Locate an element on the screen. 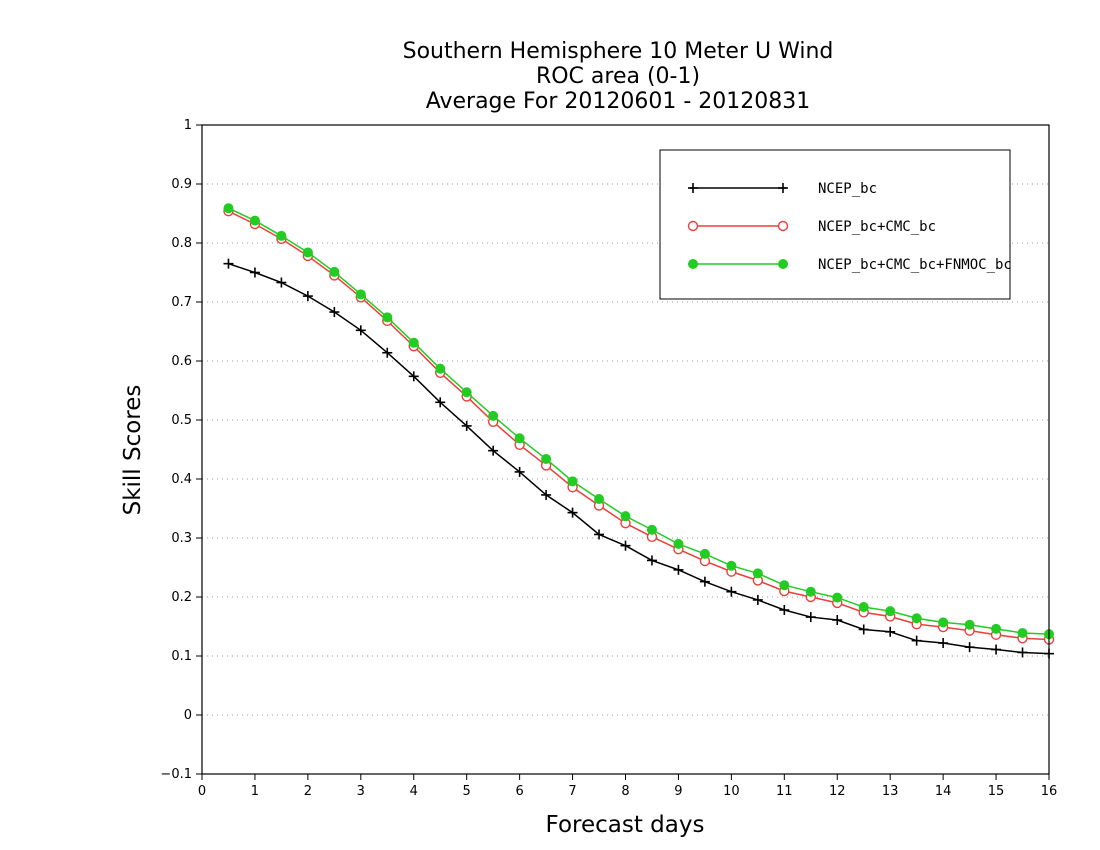 The height and width of the screenshot is (850, 1100). x-tick-label: 12 is located at coordinates (837, 791).